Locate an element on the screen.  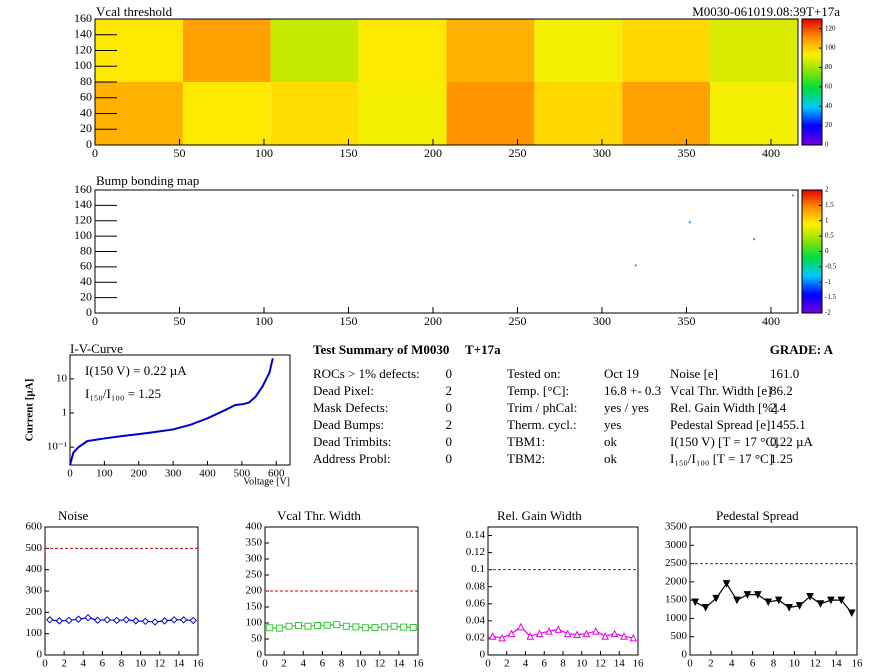
x-axis-label: Voltage [V] is located at coordinates (266, 481).